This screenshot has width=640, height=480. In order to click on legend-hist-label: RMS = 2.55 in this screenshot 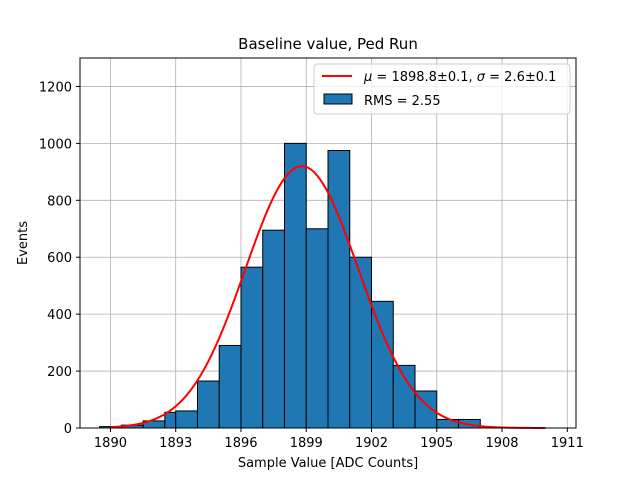, I will do `click(402, 101)`.